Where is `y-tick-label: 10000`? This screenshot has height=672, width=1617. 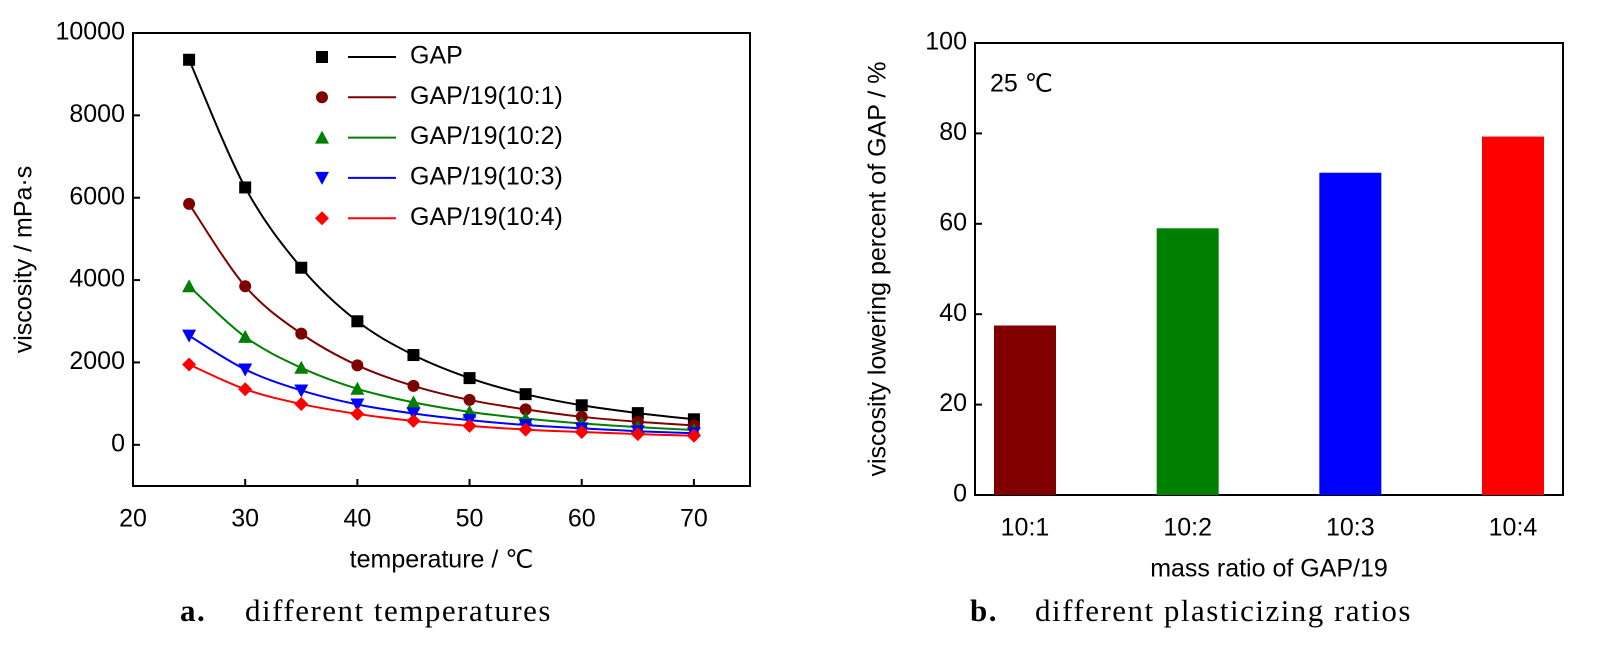
y-tick-label: 10000 is located at coordinates (90, 32).